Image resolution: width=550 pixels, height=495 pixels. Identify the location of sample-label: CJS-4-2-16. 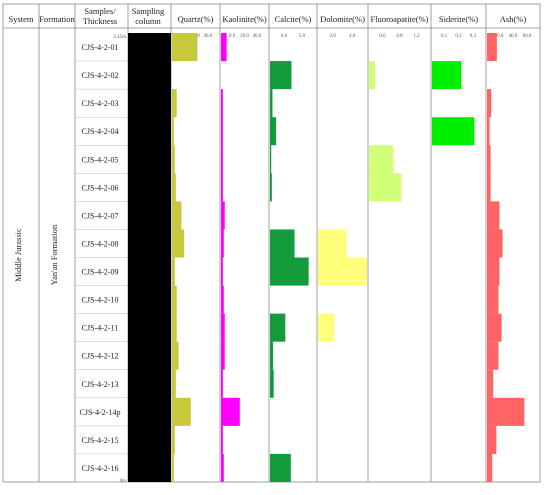
(100, 468).